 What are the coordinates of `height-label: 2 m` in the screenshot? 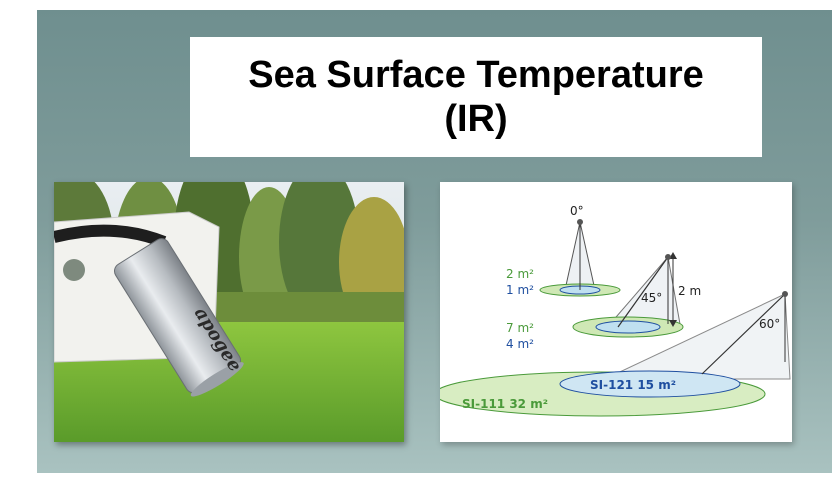 It's located at (689, 291).